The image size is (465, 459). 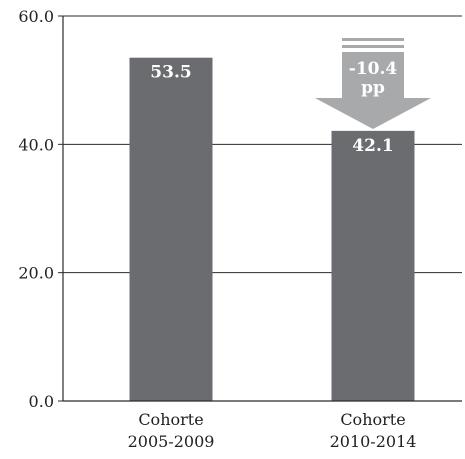 I want to click on y-tick-label: 40.0, so click(x=36, y=144).